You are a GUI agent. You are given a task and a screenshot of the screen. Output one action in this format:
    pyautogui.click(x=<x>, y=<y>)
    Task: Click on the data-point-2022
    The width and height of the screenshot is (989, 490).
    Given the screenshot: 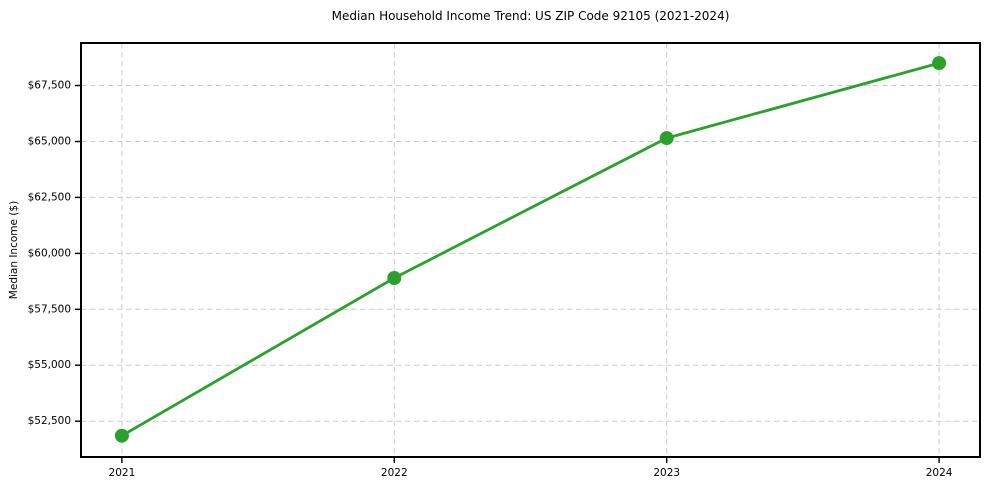 What is the action you would take?
    pyautogui.click(x=394, y=278)
    